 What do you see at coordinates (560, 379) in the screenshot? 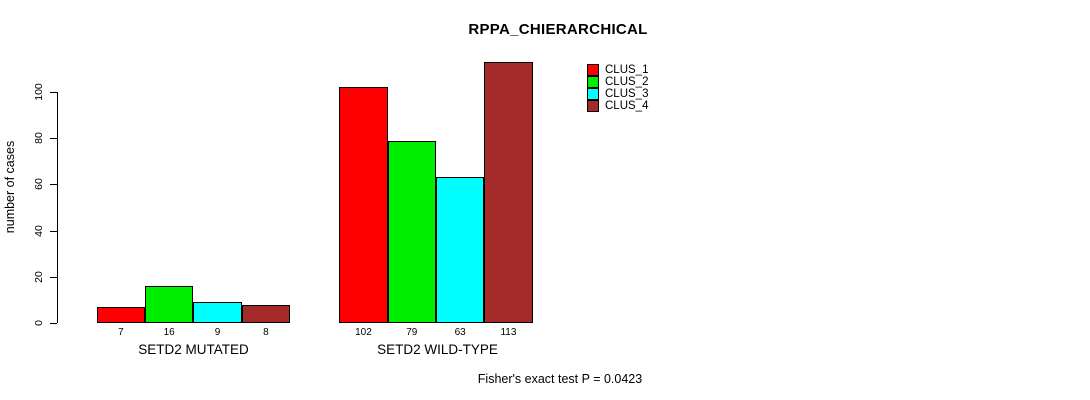
I see `fisher-test-annotation: Fisher's exact test P = 0.0423` at bounding box center [560, 379].